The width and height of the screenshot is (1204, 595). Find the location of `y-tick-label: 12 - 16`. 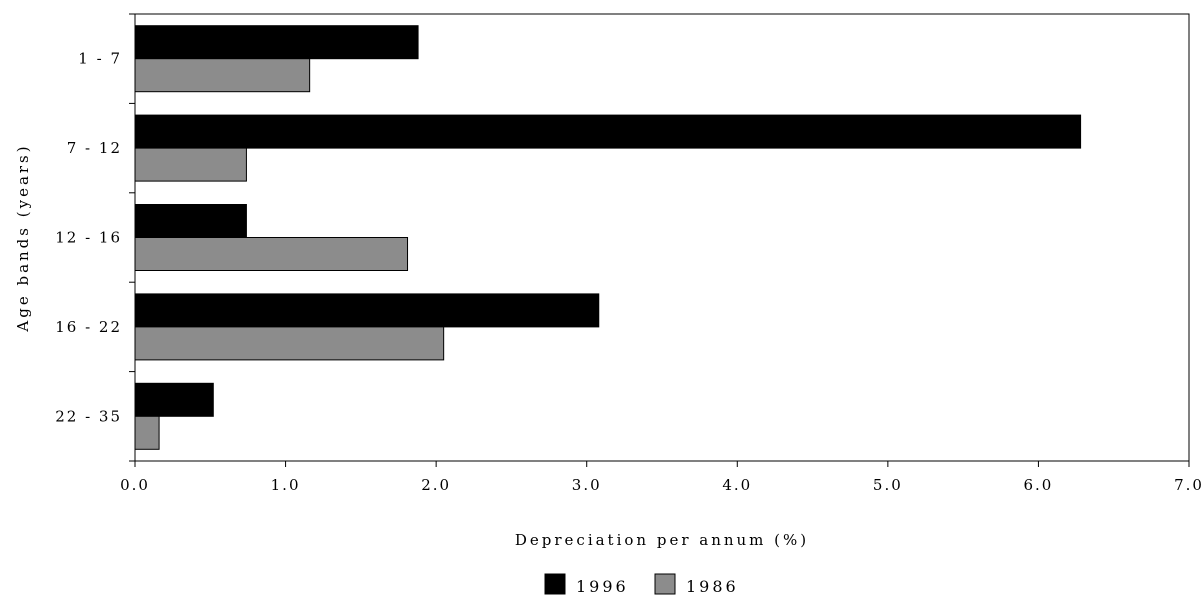

y-tick-label: 12 - 16 is located at coordinates (88, 238).